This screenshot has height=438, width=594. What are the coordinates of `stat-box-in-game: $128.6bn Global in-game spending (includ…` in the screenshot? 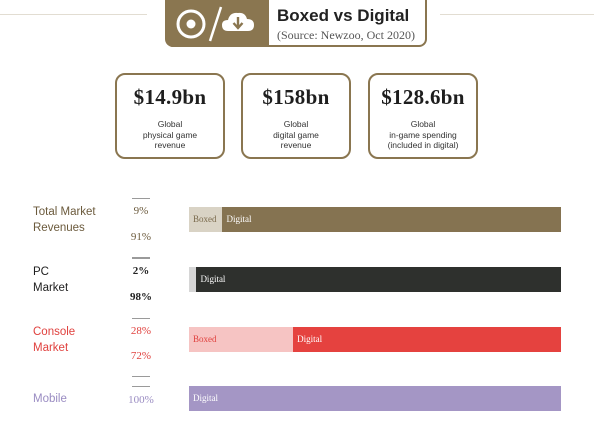 It's located at (423, 116).